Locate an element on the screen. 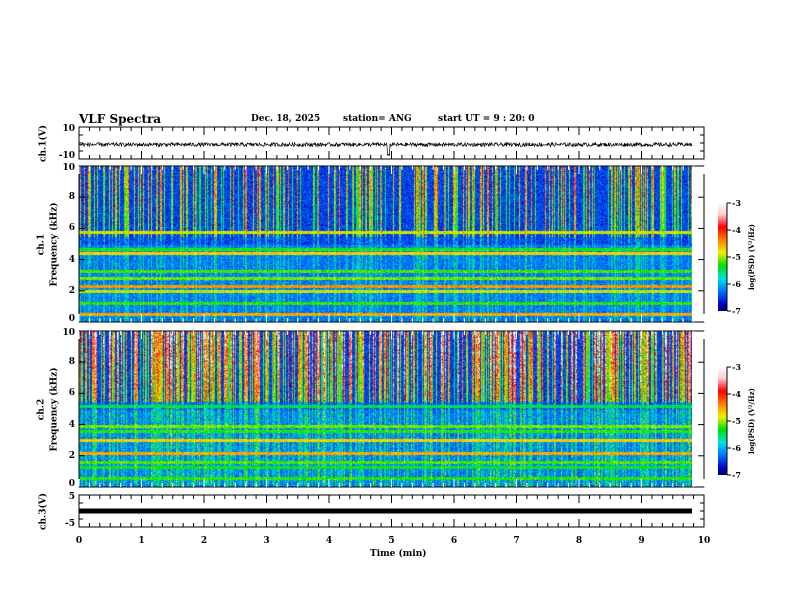 This screenshot has width=792, height=612. x-tick-label: 10 is located at coordinates (704, 541).